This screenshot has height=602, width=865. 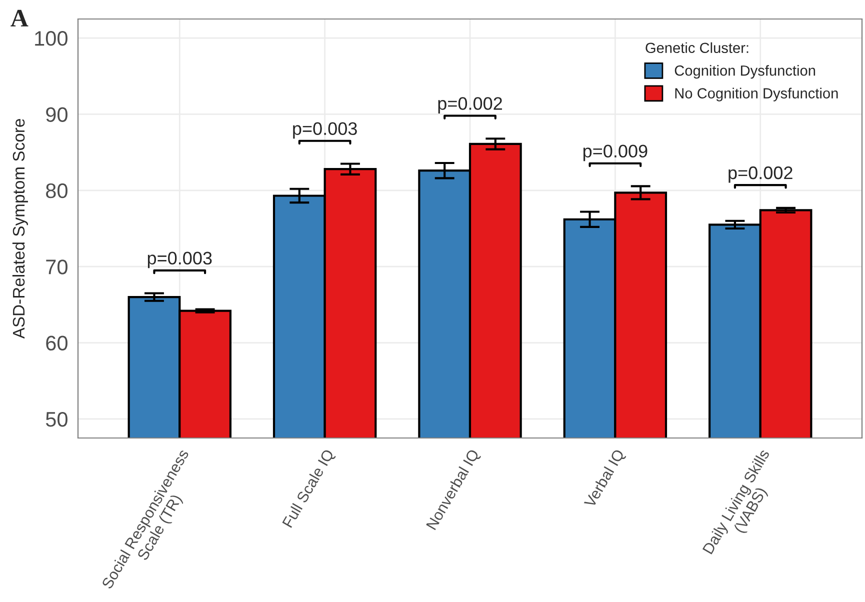 What do you see at coordinates (57, 190) in the screenshot?
I see `y-tick-label: 80` at bounding box center [57, 190].